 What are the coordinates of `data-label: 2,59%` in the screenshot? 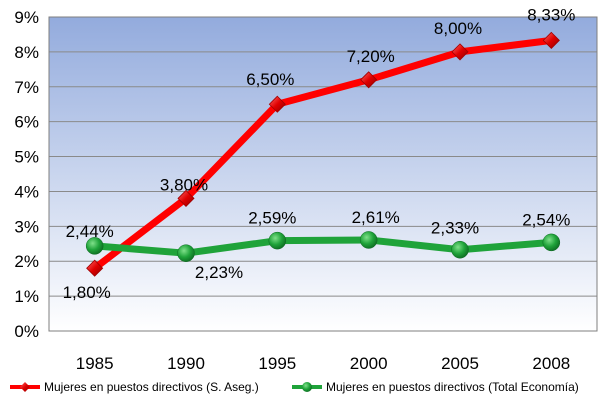 It's located at (272, 218).